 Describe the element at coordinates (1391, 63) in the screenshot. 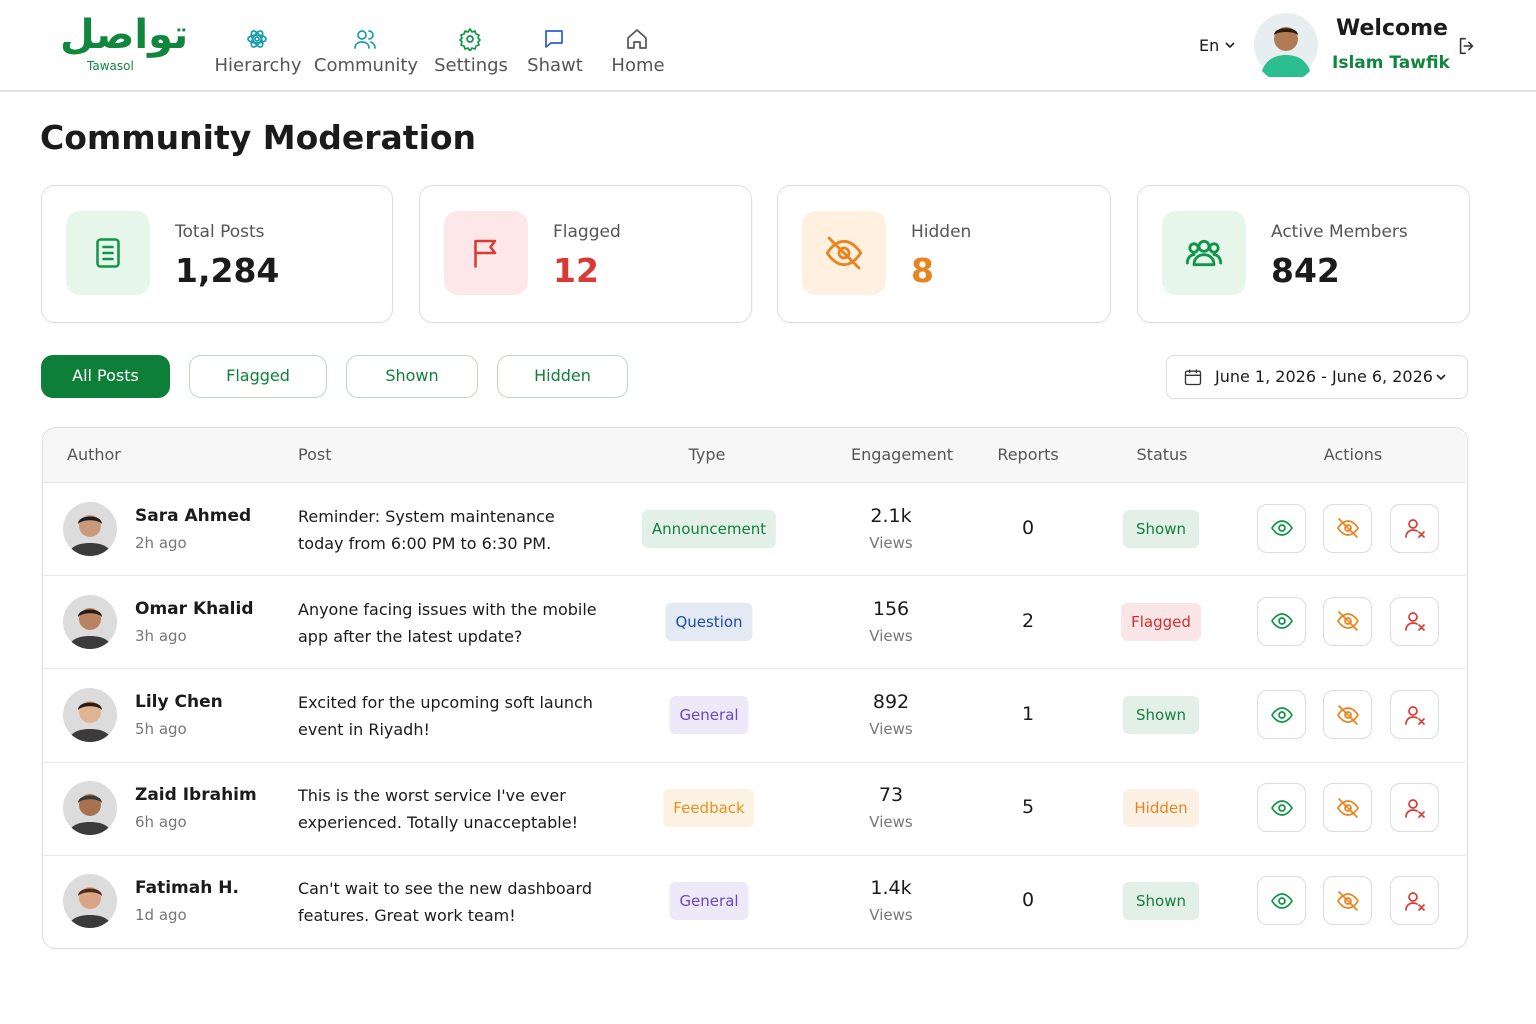

I see `user-name: Islam Tawfik` at that location.